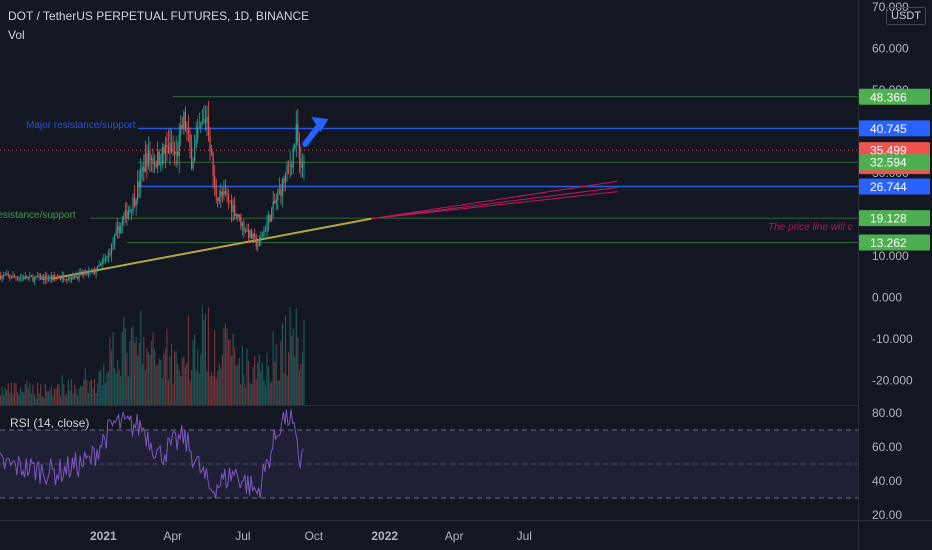 Image resolution: width=932 pixels, height=550 pixels. Describe the element at coordinates (887, 413) in the screenshot. I see `rsi-tick-label: 80.00` at that location.